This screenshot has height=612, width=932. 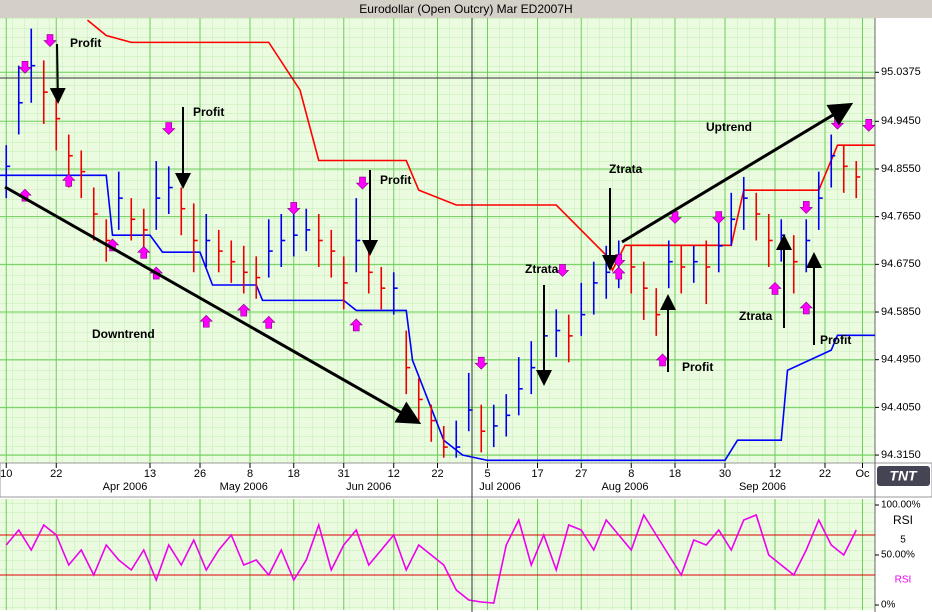 What do you see at coordinates (624, 487) in the screenshot?
I see `month-label: Aug 2006` at bounding box center [624, 487].